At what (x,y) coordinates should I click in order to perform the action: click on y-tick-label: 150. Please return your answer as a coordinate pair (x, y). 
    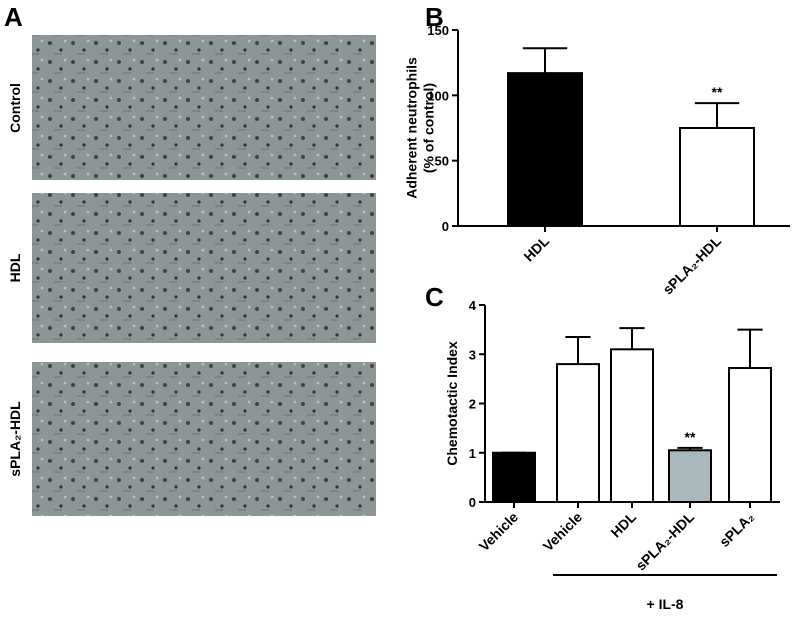
    Looking at the image, I should click on (438, 30).